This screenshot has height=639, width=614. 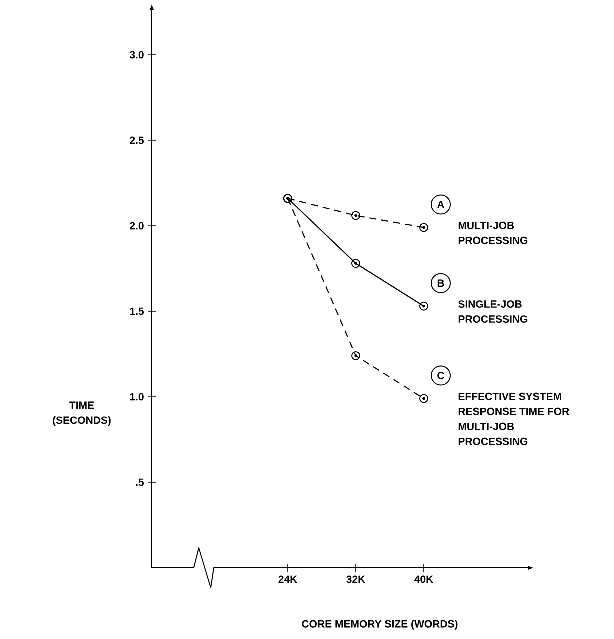 What do you see at coordinates (424, 580) in the screenshot?
I see `x-tick-label: 40K` at bounding box center [424, 580].